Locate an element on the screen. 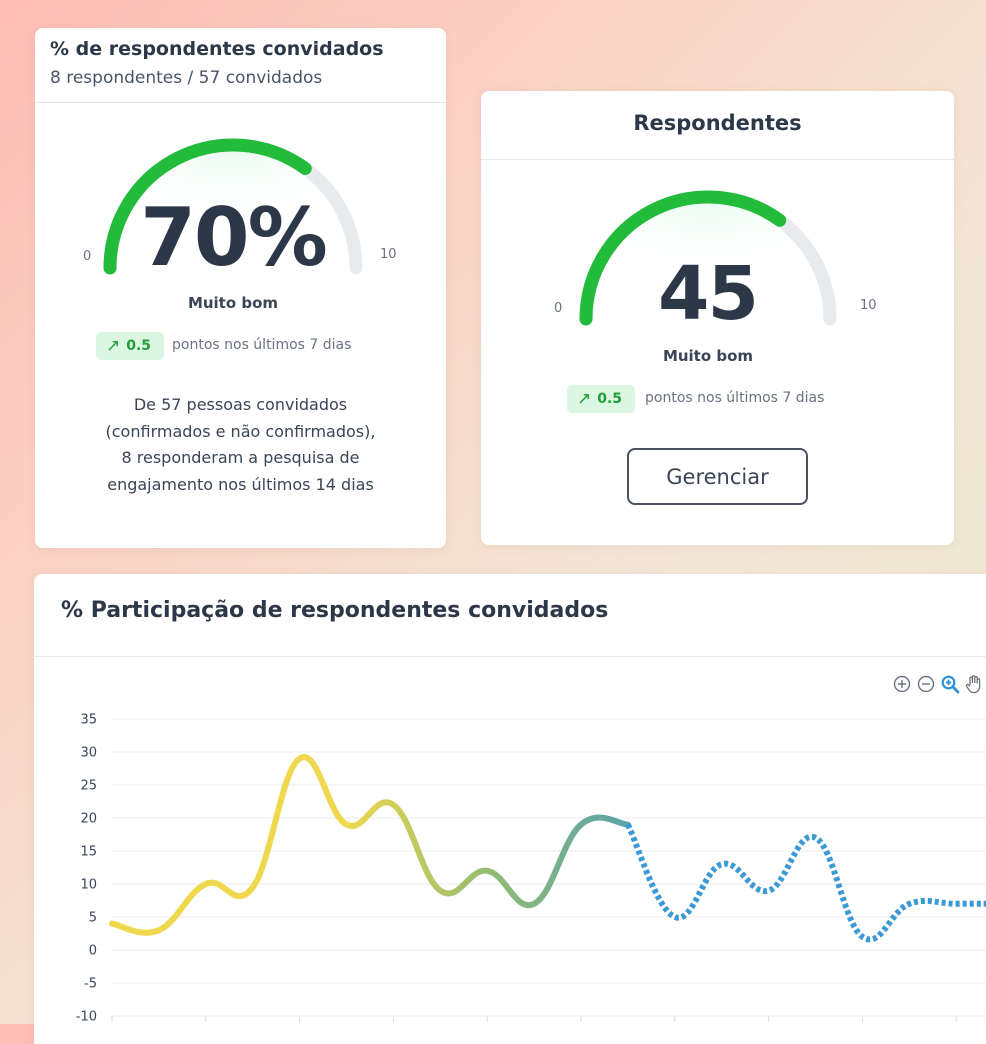 The height and width of the screenshot is (1044, 986). y-tick-label: -5 is located at coordinates (90, 984).